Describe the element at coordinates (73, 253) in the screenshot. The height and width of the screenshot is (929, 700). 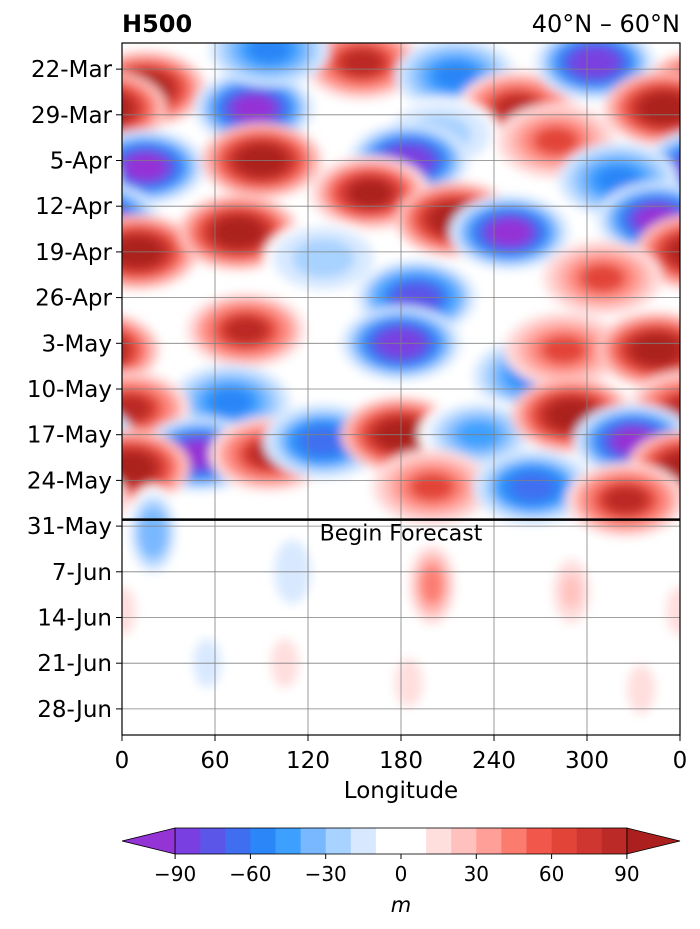
I see `y-tick-label: 19-Apr` at that location.